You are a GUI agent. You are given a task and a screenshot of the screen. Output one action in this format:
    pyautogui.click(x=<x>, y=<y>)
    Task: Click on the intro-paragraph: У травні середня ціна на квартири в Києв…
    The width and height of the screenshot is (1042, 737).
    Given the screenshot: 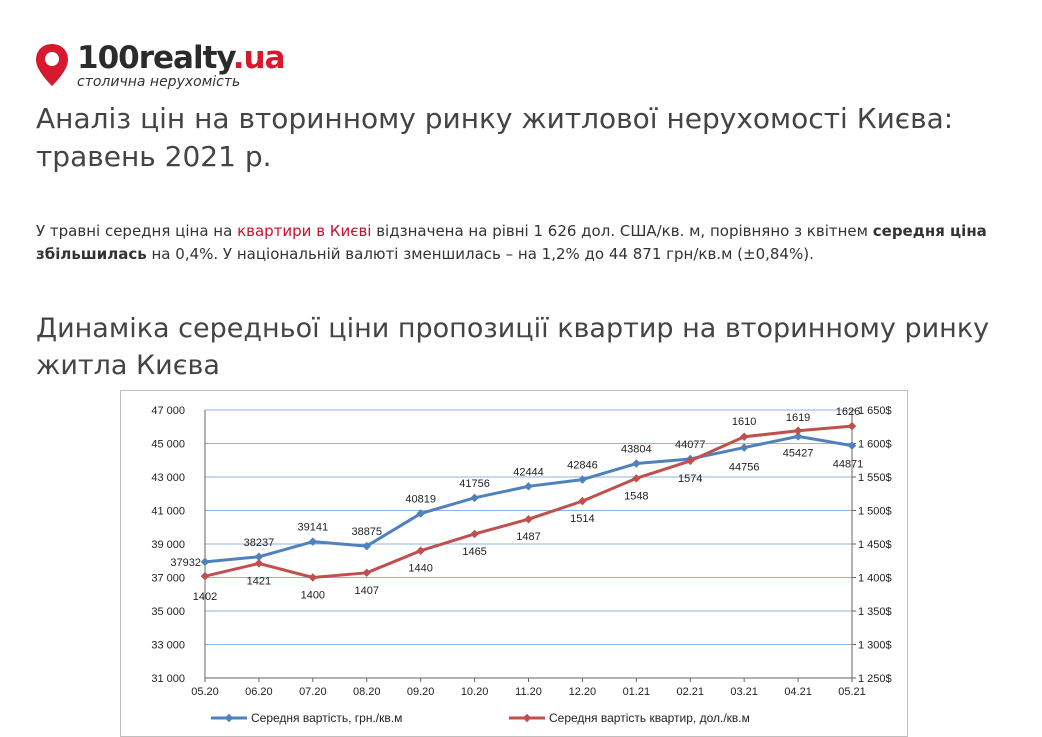 What is the action you would take?
    pyautogui.click(x=516, y=243)
    